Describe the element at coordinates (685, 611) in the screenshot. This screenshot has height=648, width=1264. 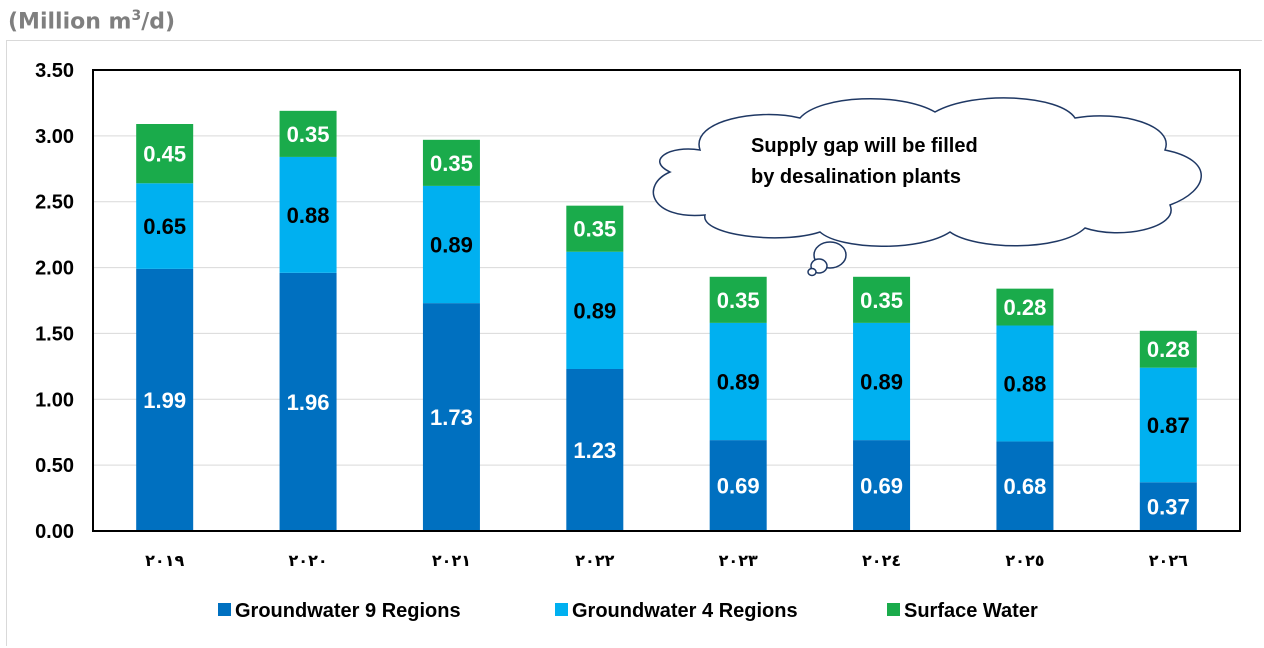
I see `legend-label: Groundwater 4 Regions` at that location.